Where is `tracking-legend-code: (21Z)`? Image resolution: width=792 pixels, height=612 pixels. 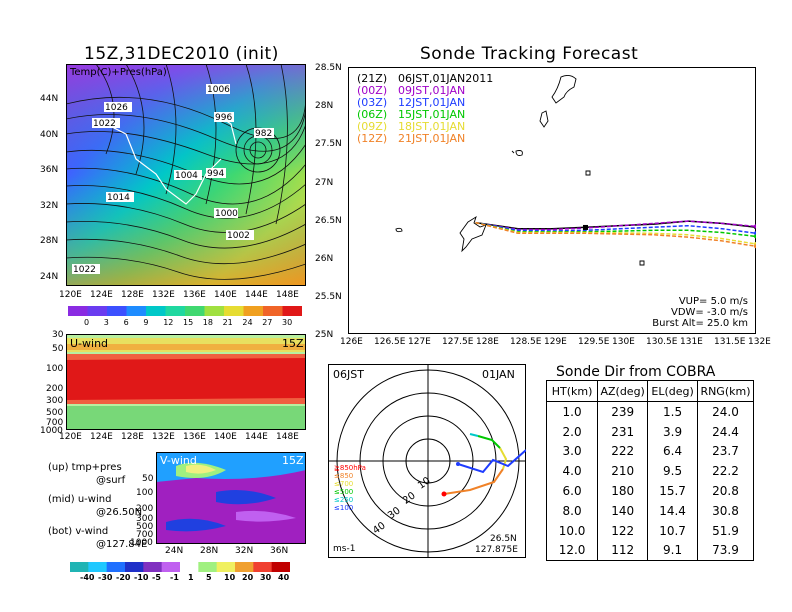
tracking-legend-code: (21Z) is located at coordinates (372, 78).